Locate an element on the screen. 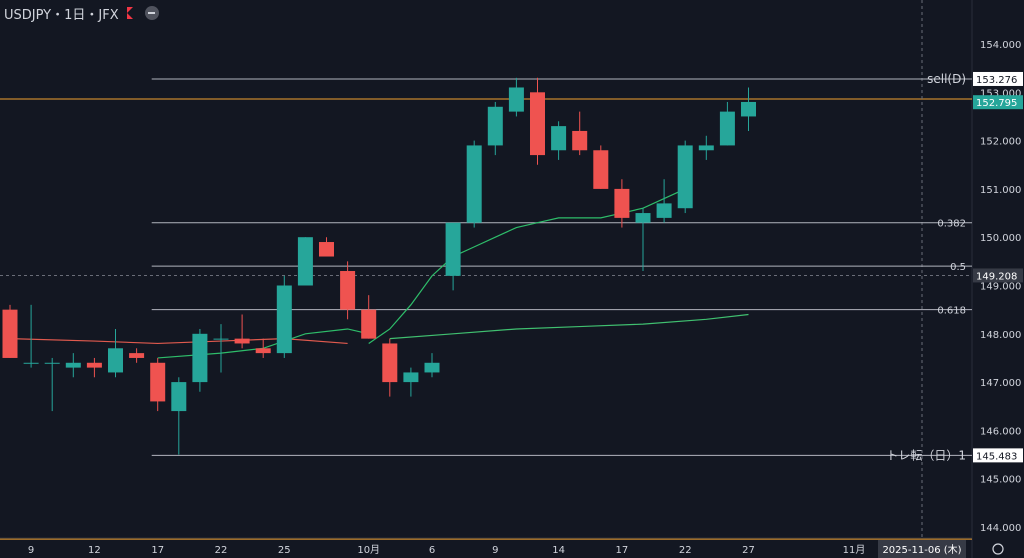 Image resolution: width=1024 pixels, height=558 pixels. red-flag-icon is located at coordinates (129, 13).